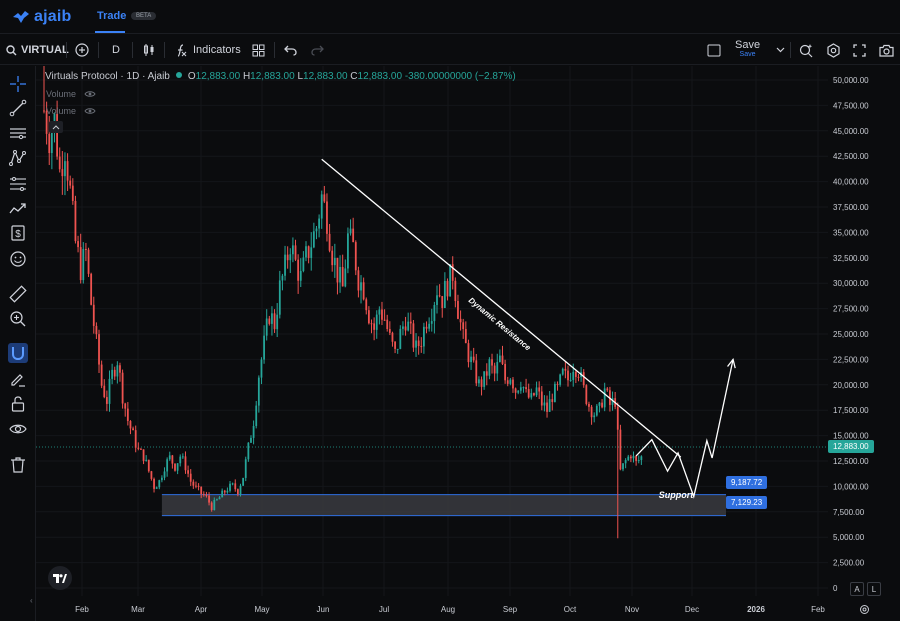 The width and height of the screenshot is (900, 621). I want to click on brand-logo: ajaib, so click(41, 17).